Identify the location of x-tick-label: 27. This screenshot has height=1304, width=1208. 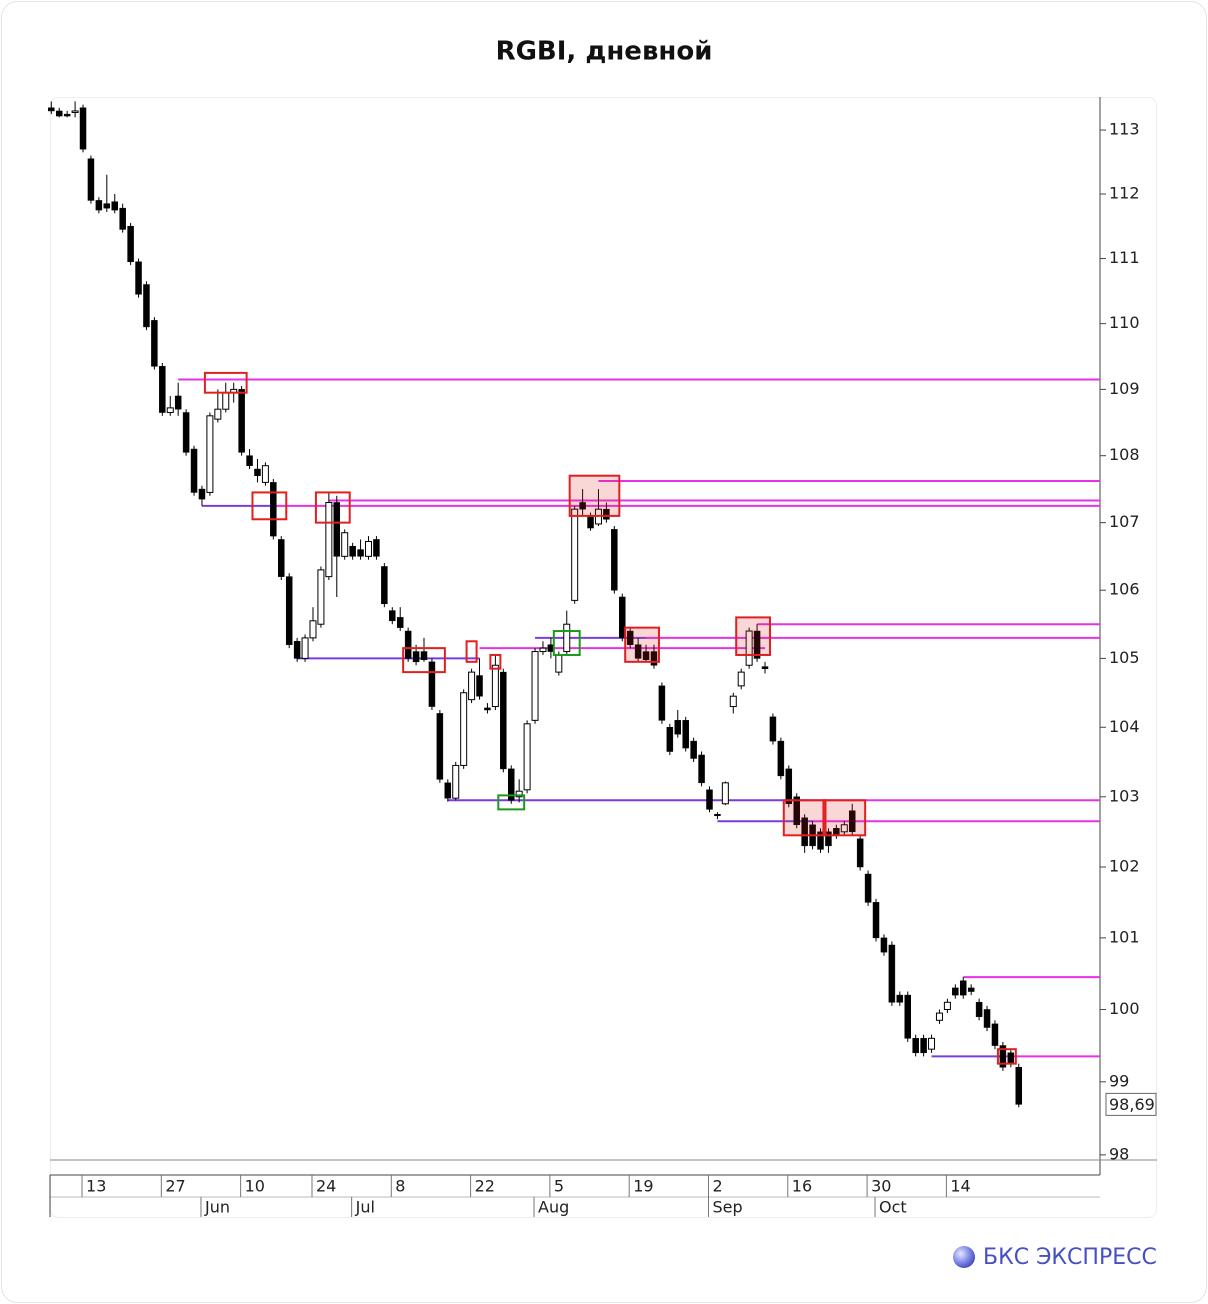
(175, 1186).